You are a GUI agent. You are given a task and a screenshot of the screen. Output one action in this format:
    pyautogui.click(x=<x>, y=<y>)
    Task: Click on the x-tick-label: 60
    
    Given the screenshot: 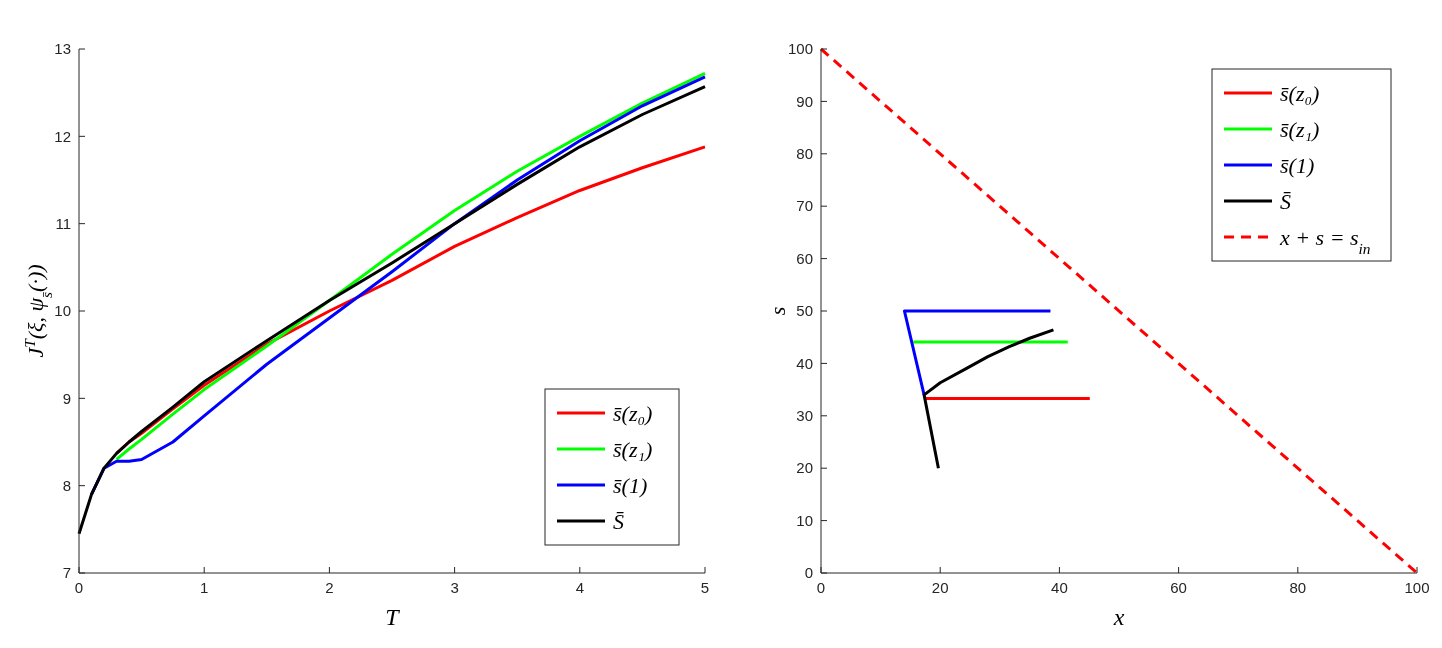 What is the action you would take?
    pyautogui.click(x=1178, y=587)
    